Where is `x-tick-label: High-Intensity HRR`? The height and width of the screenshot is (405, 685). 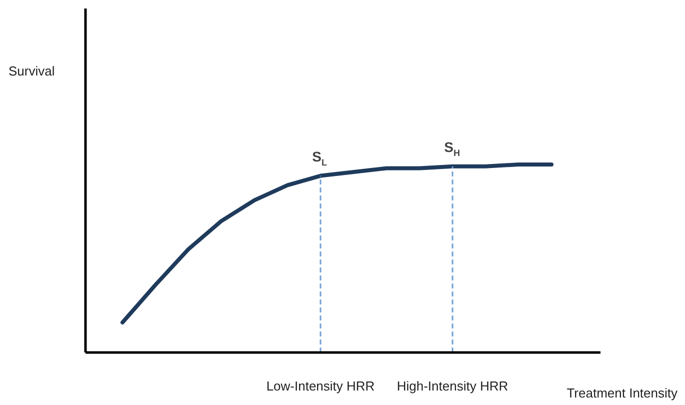 x-tick-label: High-Intensity HRR is located at coordinates (452, 386).